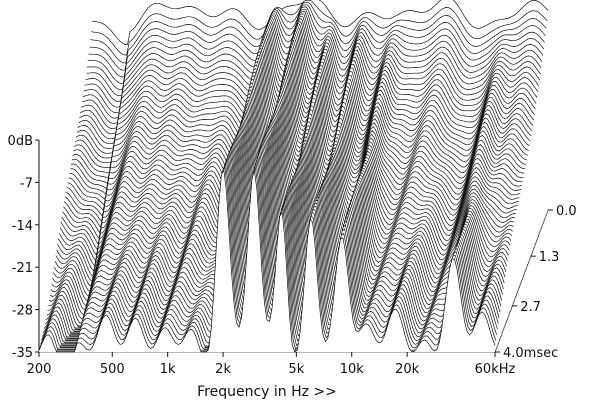  What do you see at coordinates (271, 364) in the screenshot?
I see `x-axis-ticks: 200 500 1k 2k 5k 10k 20k 60kHz` at bounding box center [271, 364].